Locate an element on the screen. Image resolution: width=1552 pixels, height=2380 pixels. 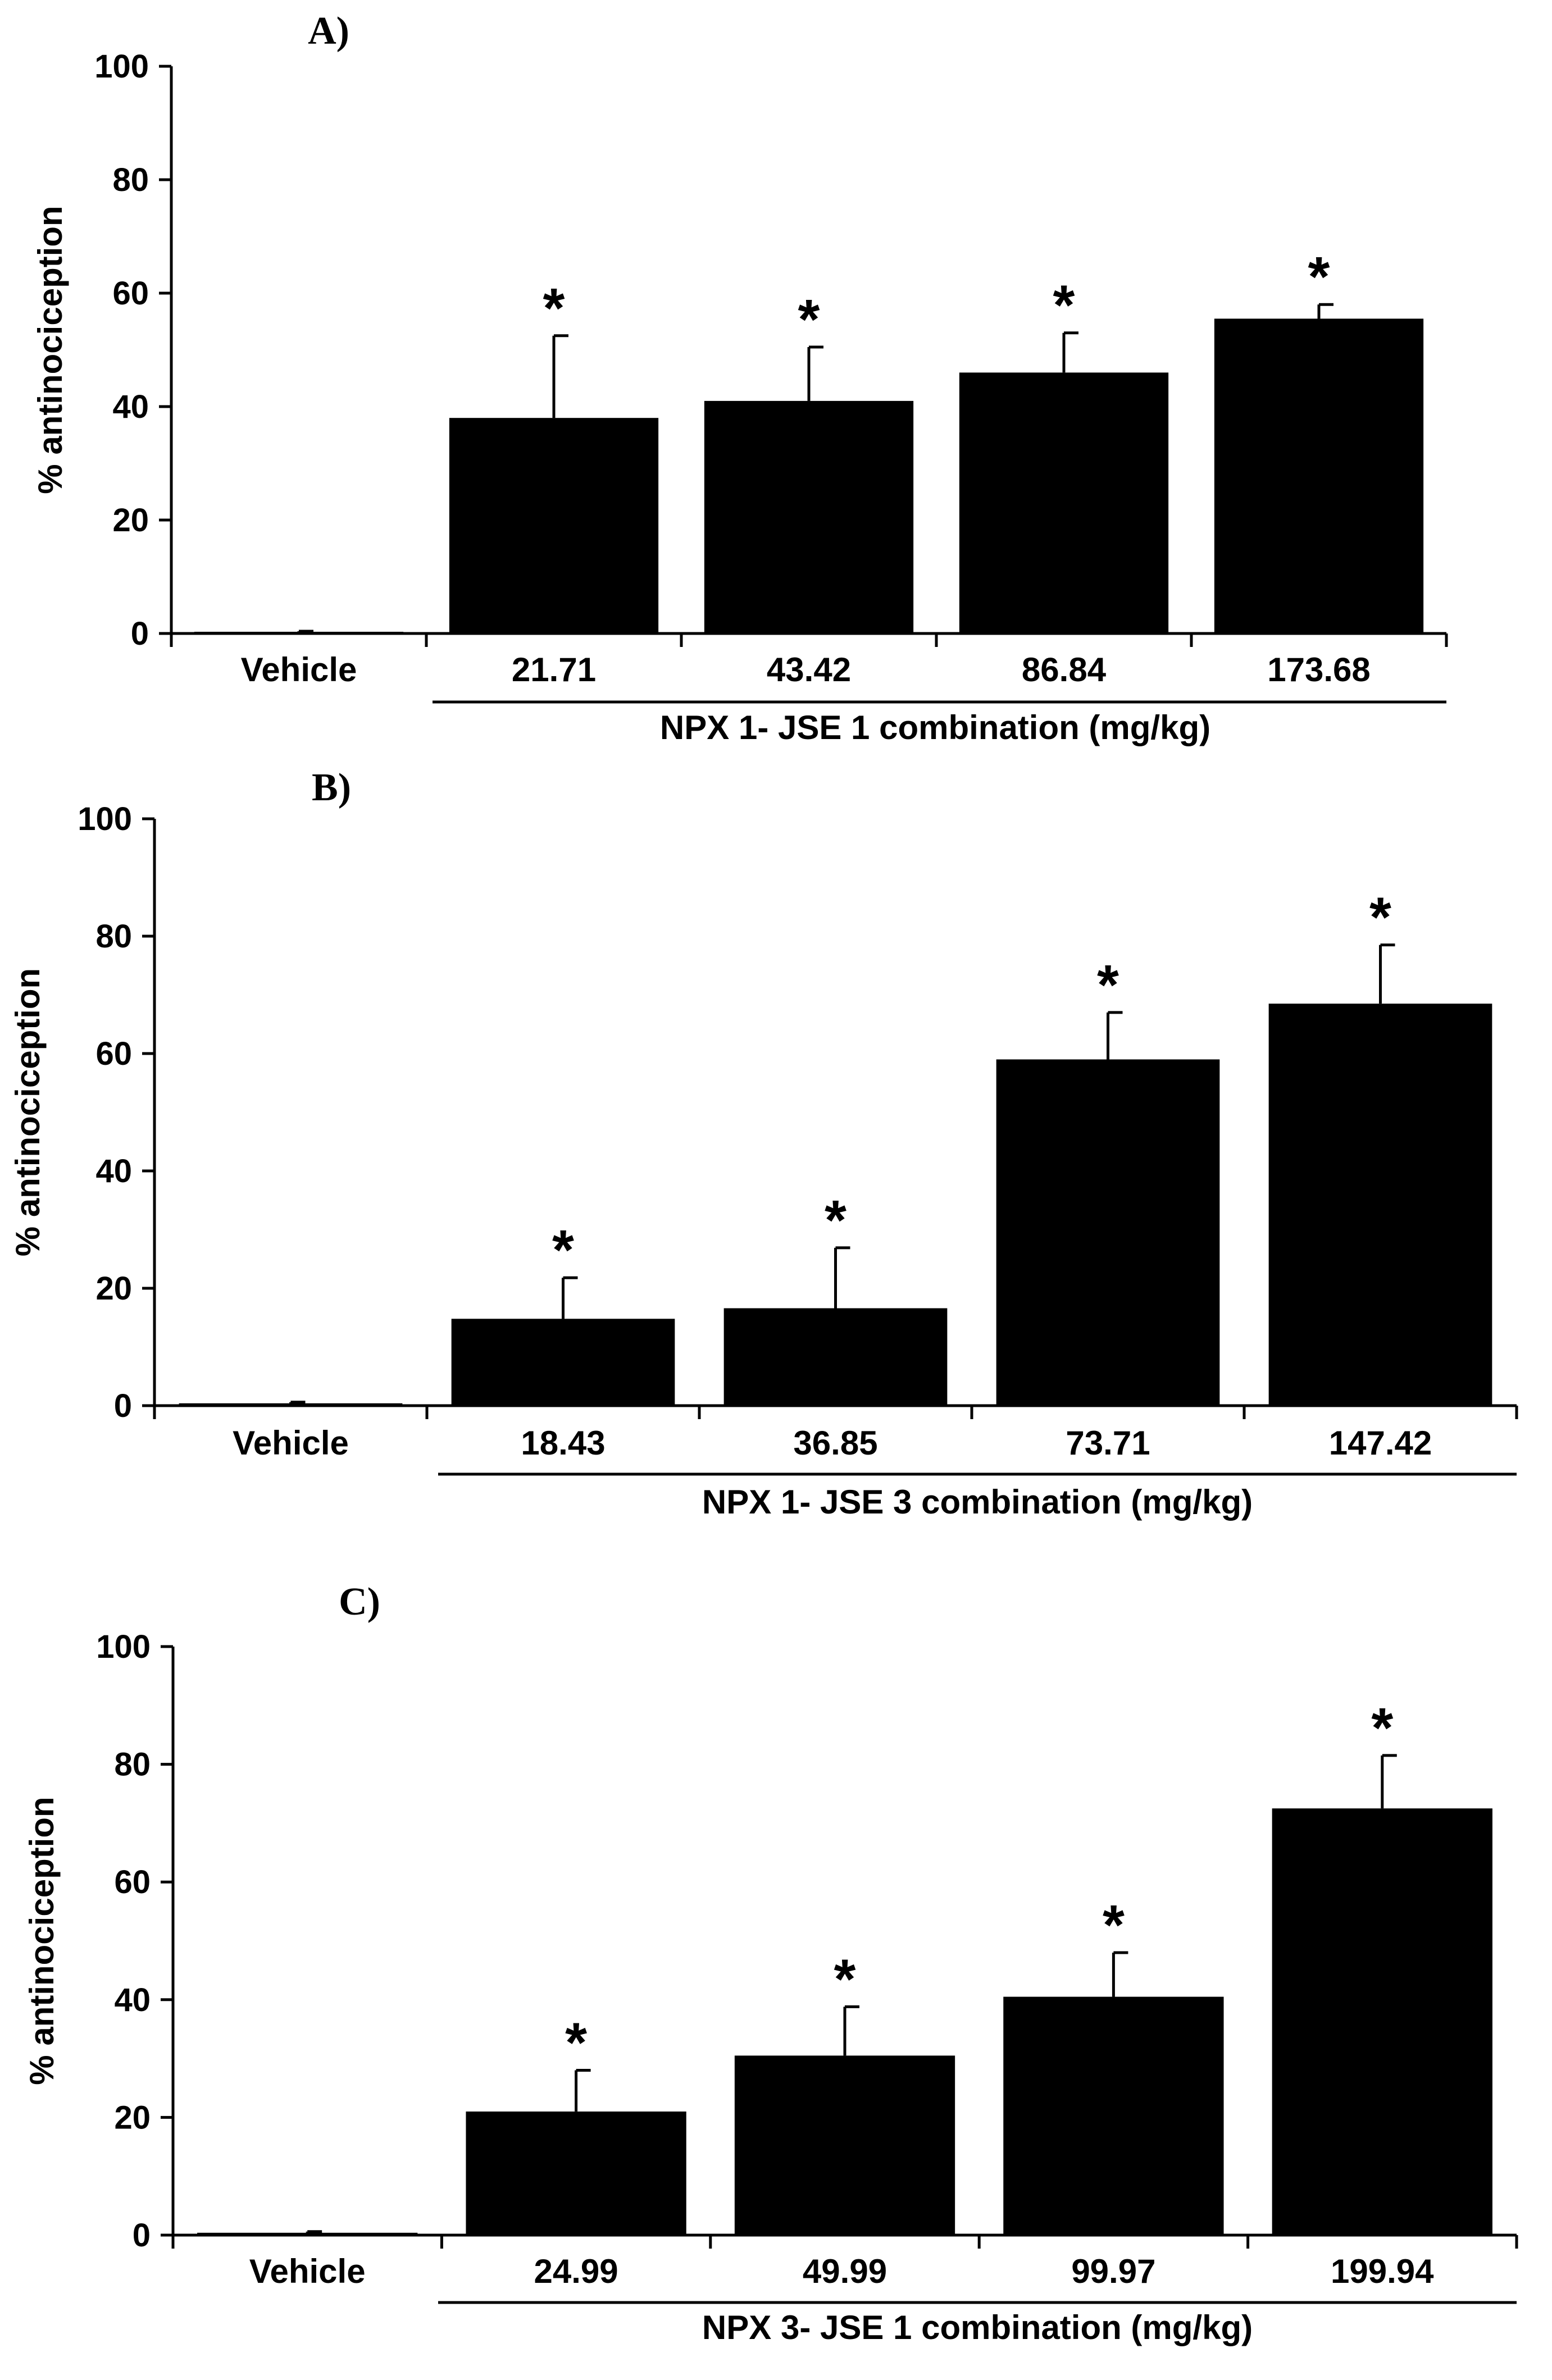
x-category-label: 24.99 is located at coordinates (576, 2271).